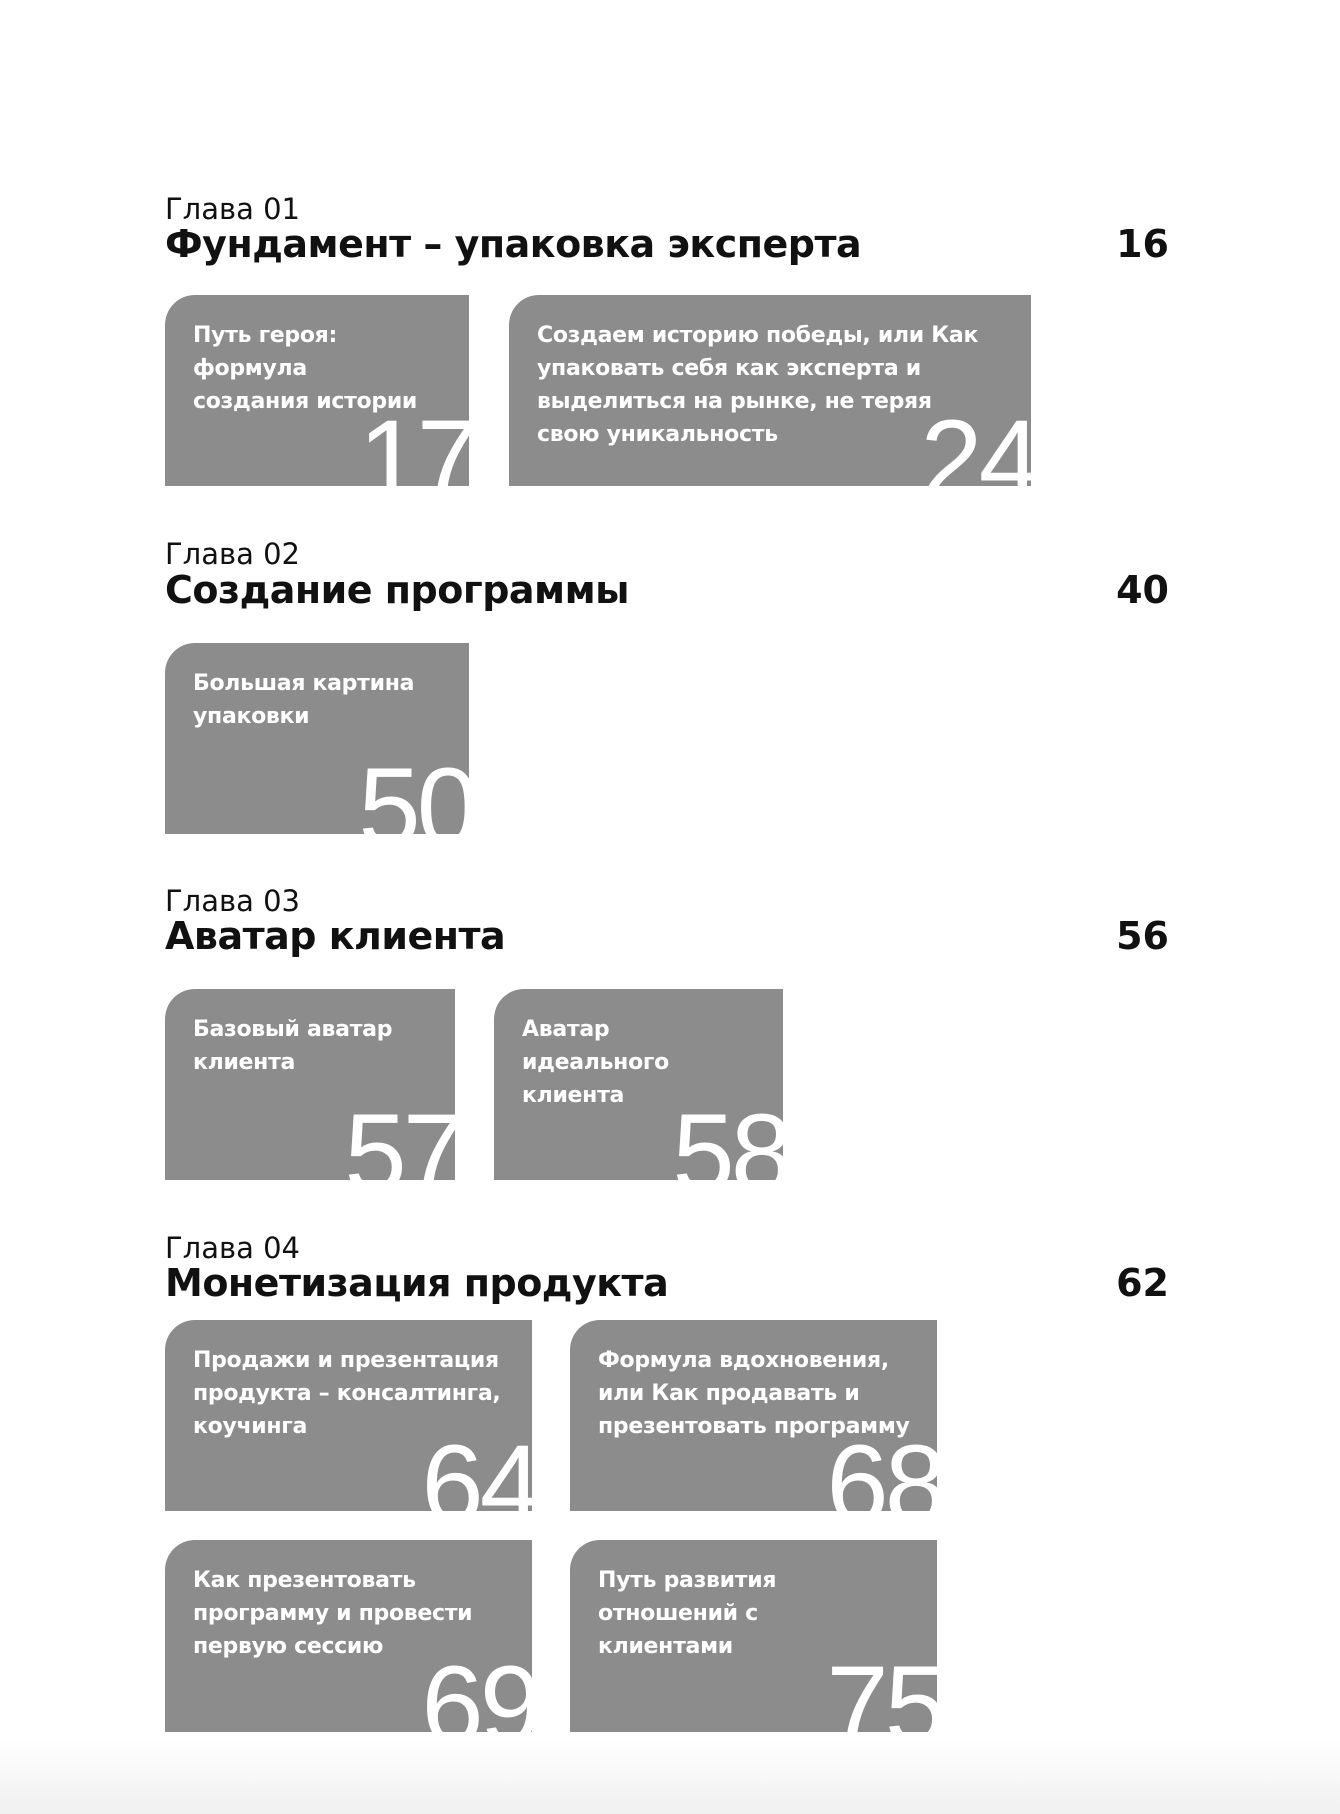 Image resolution: width=1340 pixels, height=1814 pixels. I want to click on chapter-page: 16, so click(1142, 244).